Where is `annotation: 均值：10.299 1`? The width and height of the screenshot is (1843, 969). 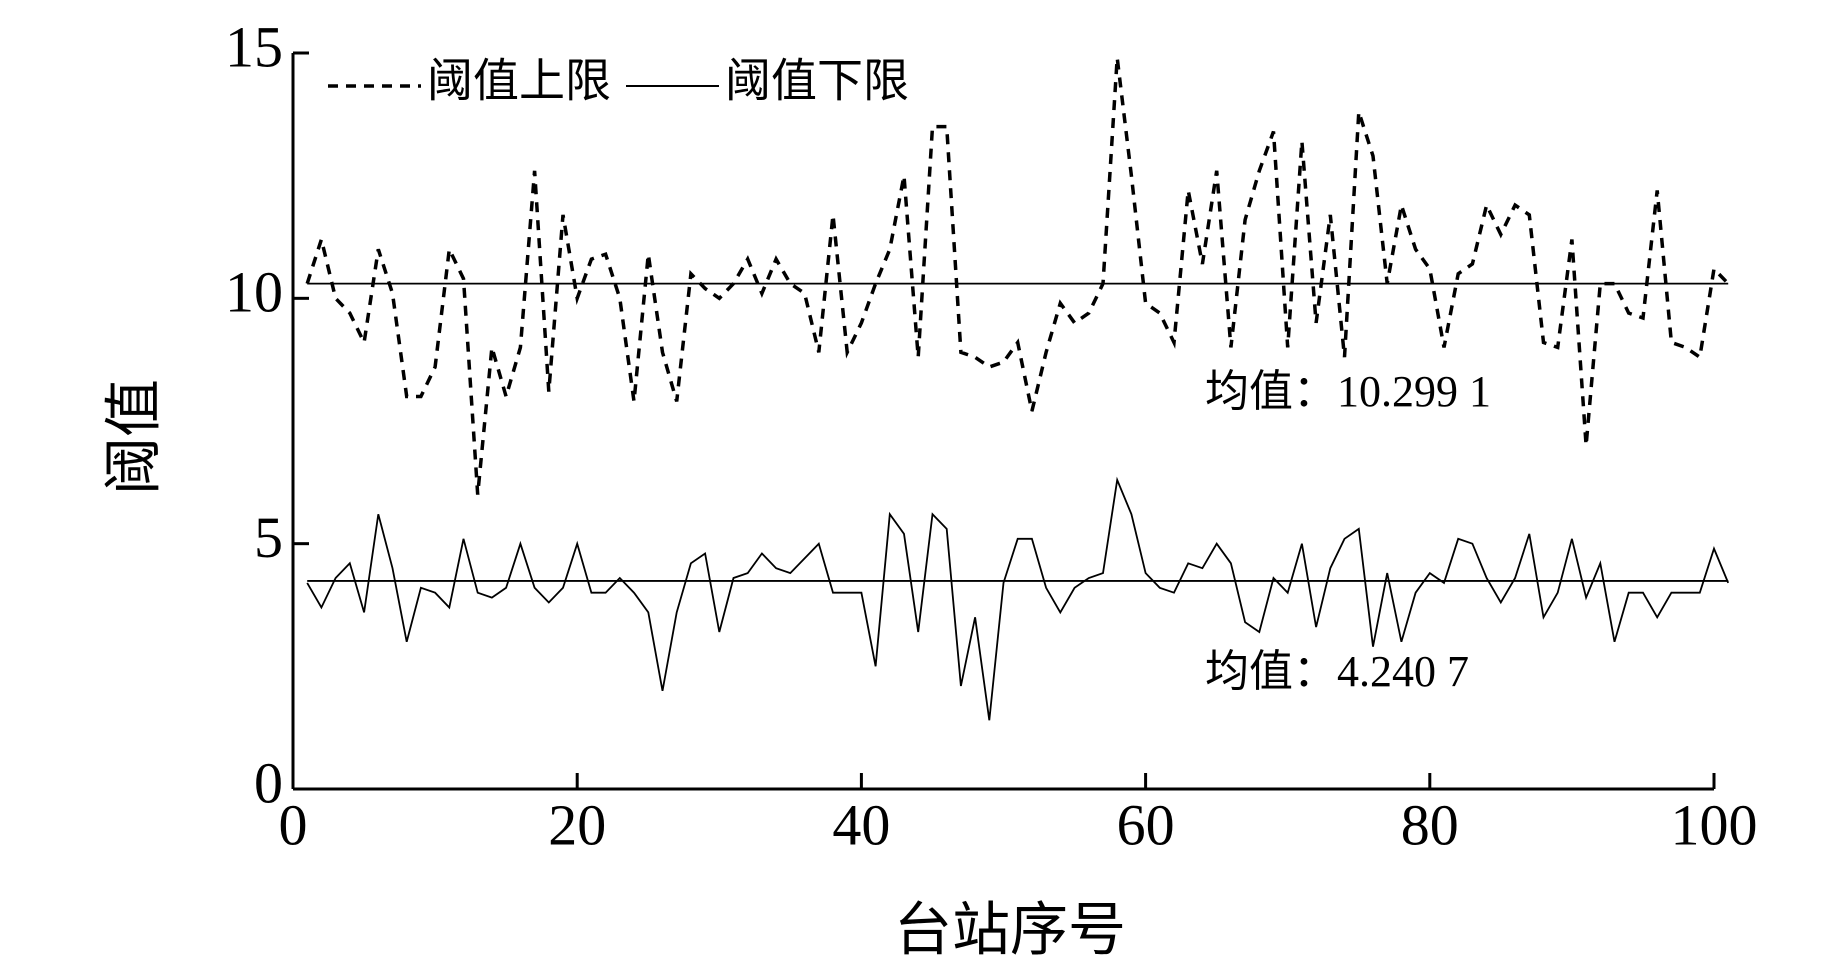
annotation: 均值：10.299 1 is located at coordinates (1348, 391).